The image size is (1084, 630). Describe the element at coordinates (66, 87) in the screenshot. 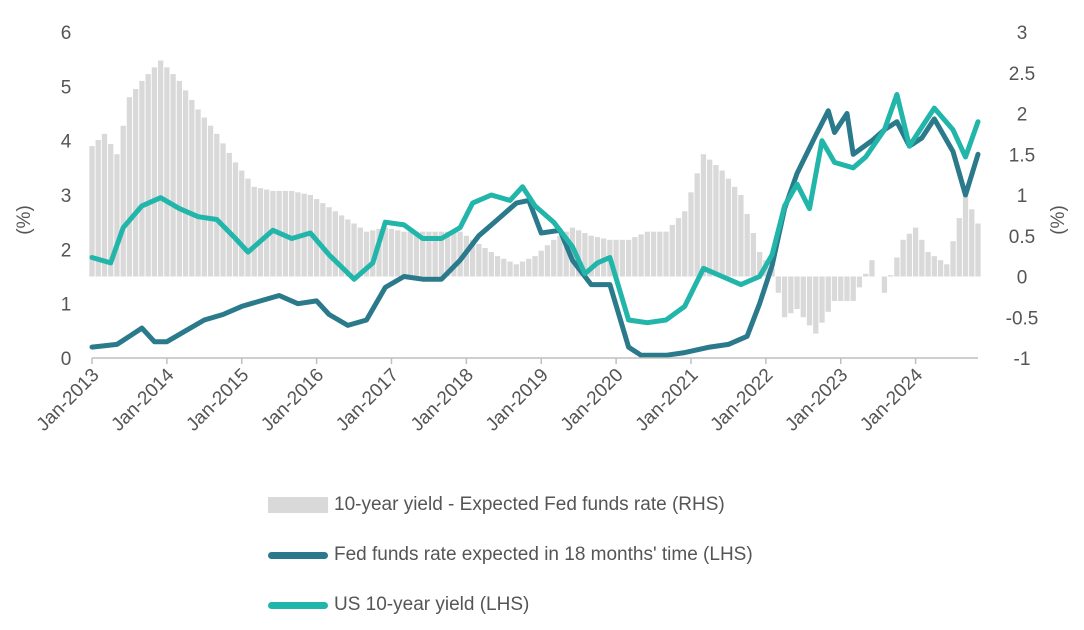

I see `y-left-tick-label: 5` at that location.